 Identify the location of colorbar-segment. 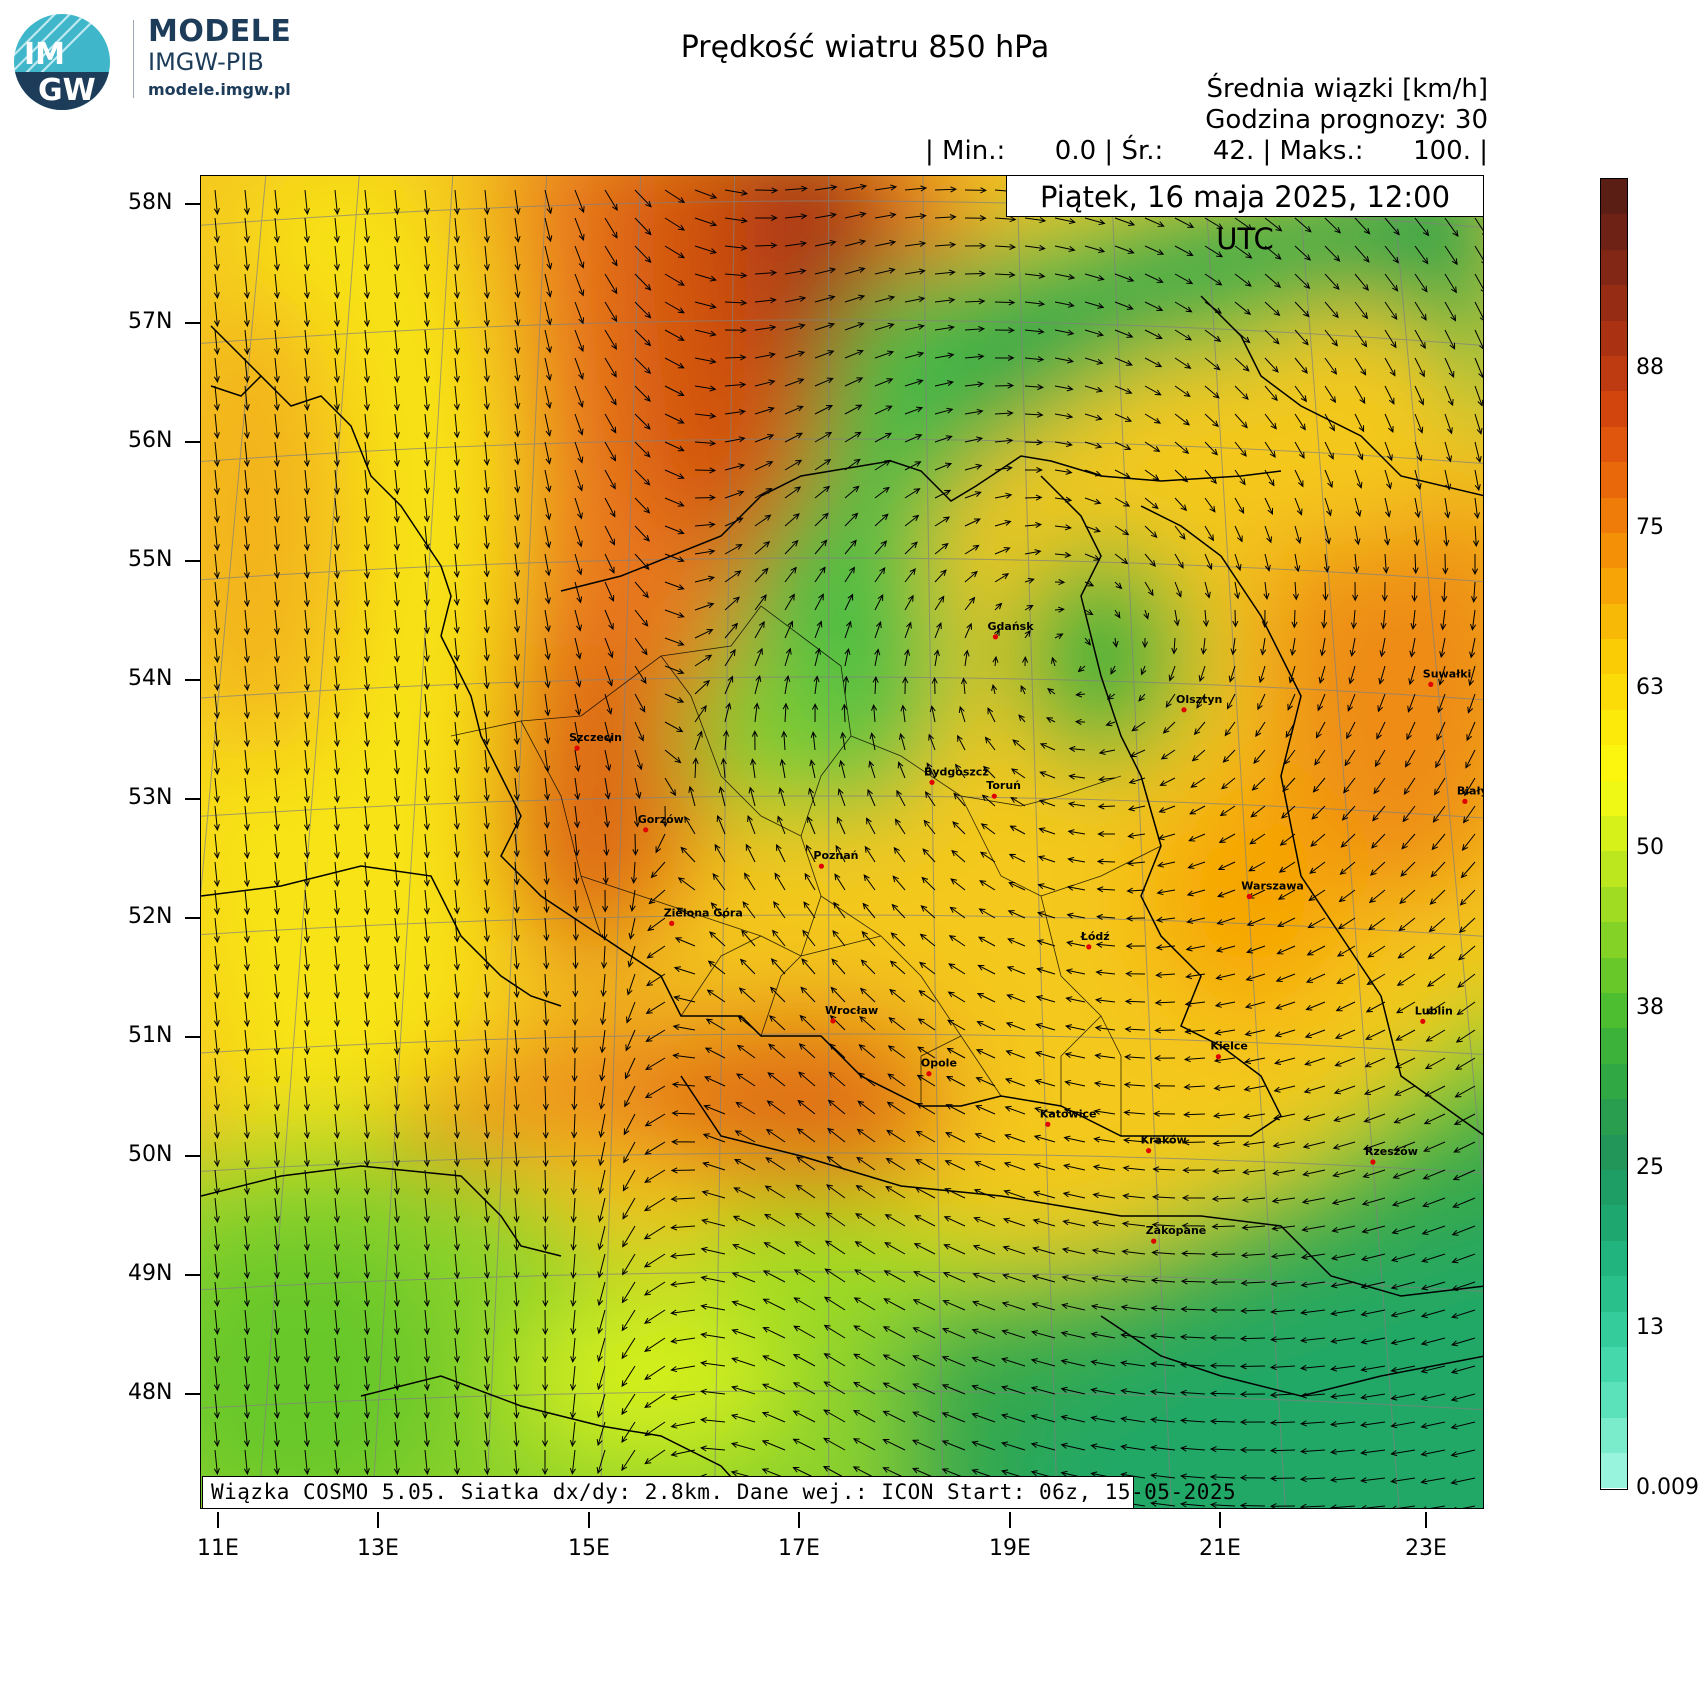
(1614, 1435).